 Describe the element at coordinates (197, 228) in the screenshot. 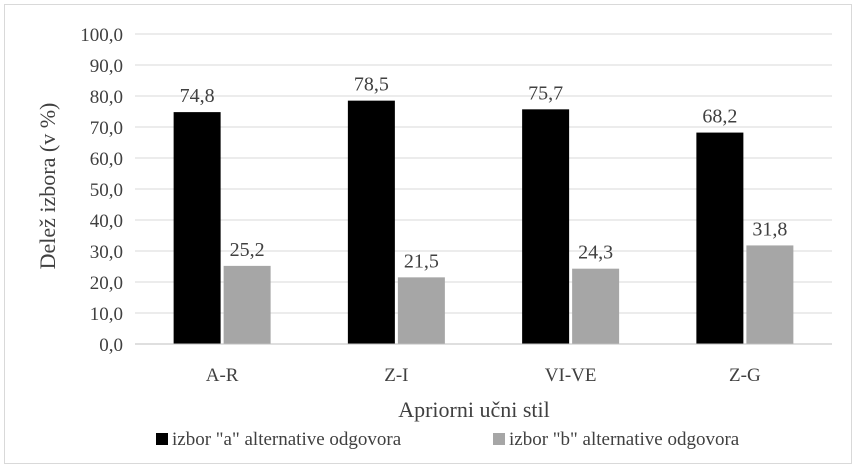

I see `bar-a-A-R` at that location.